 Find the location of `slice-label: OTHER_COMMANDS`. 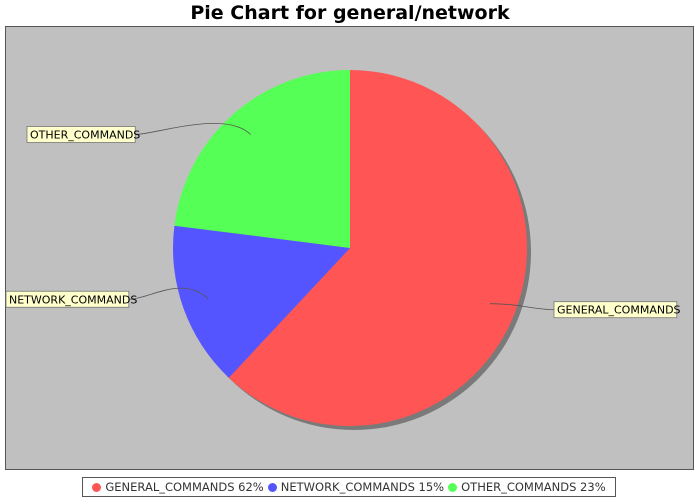

slice-label: OTHER_COMMANDS is located at coordinates (85, 135).